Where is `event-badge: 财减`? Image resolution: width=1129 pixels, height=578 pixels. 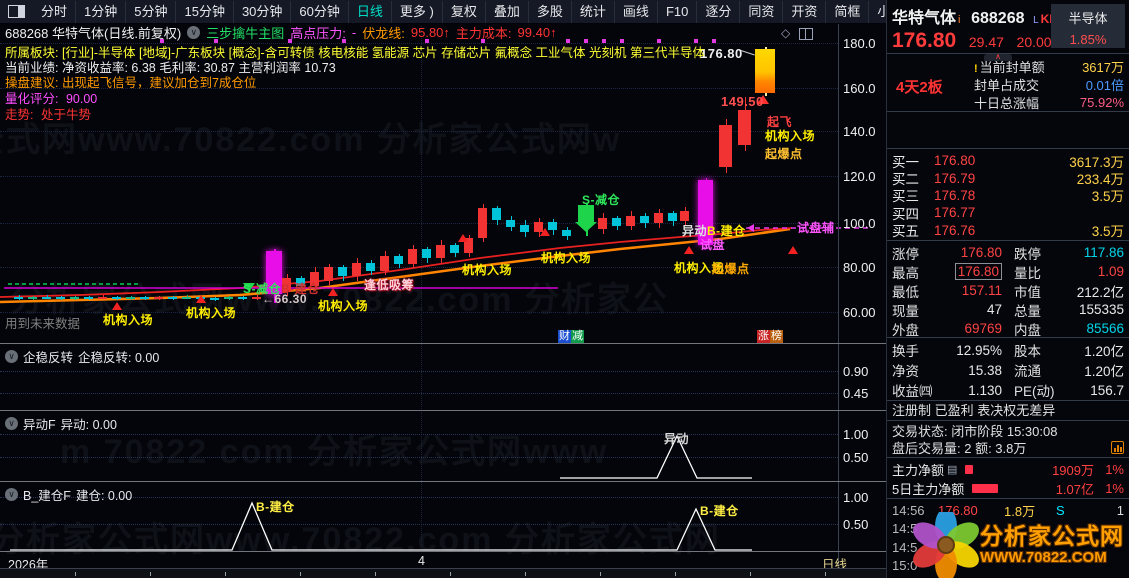 event-badge: 财减 is located at coordinates (571, 336).